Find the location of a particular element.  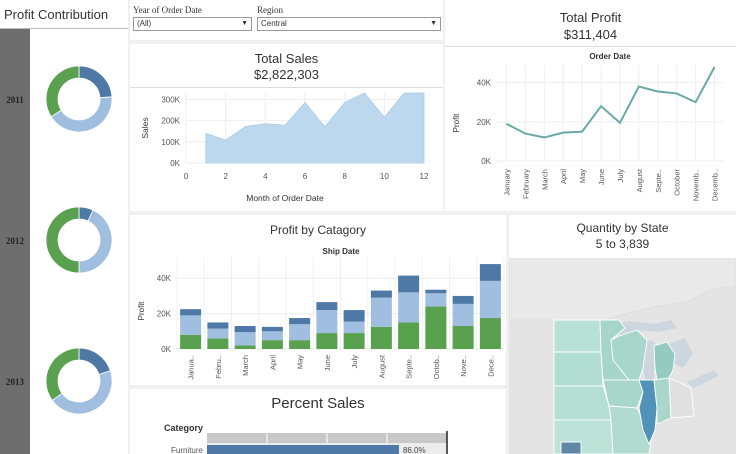

year-column is located at coordinates (15, 241).